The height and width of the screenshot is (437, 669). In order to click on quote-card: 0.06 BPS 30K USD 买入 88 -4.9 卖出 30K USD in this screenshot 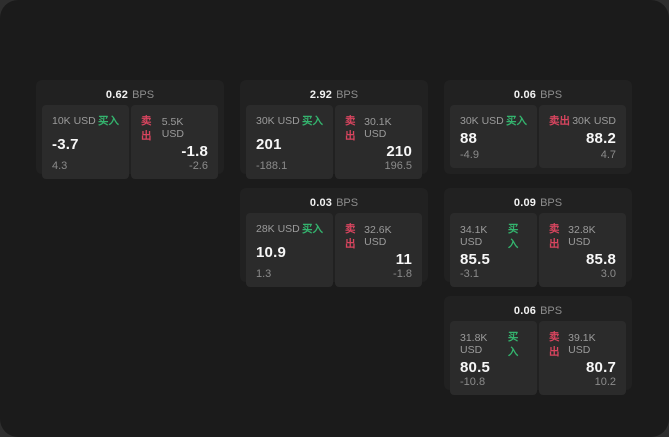, I will do `click(538, 127)`.